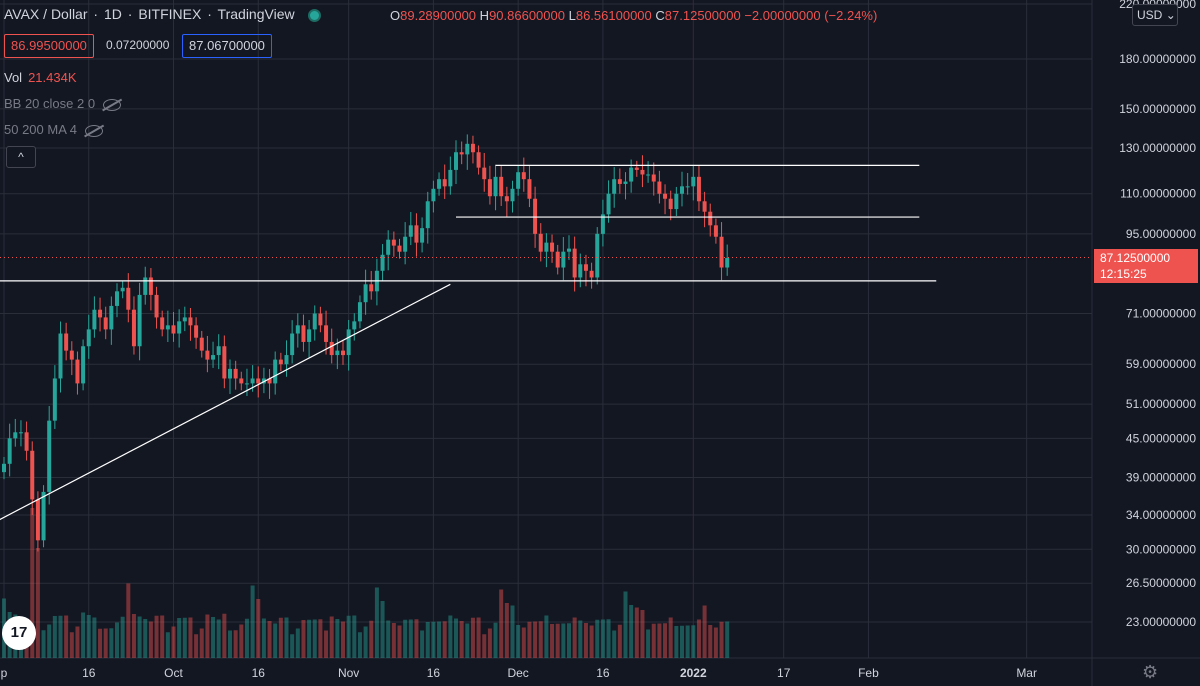 This screenshot has height=686, width=1200. What do you see at coordinates (1146, 266) in the screenshot?
I see `last-price-tag: 87.12500000 12:15:25` at bounding box center [1146, 266].